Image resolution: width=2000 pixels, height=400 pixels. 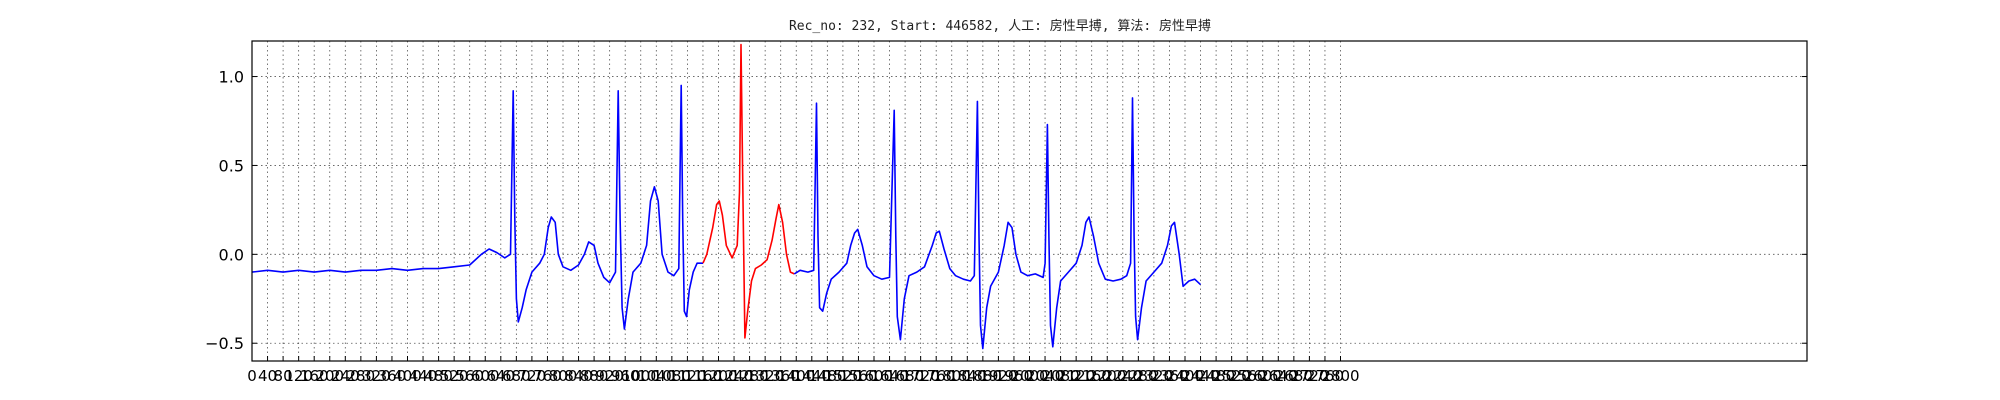 What do you see at coordinates (734, 376) in the screenshot?
I see `x-tick-label: 1240` at bounding box center [734, 376].